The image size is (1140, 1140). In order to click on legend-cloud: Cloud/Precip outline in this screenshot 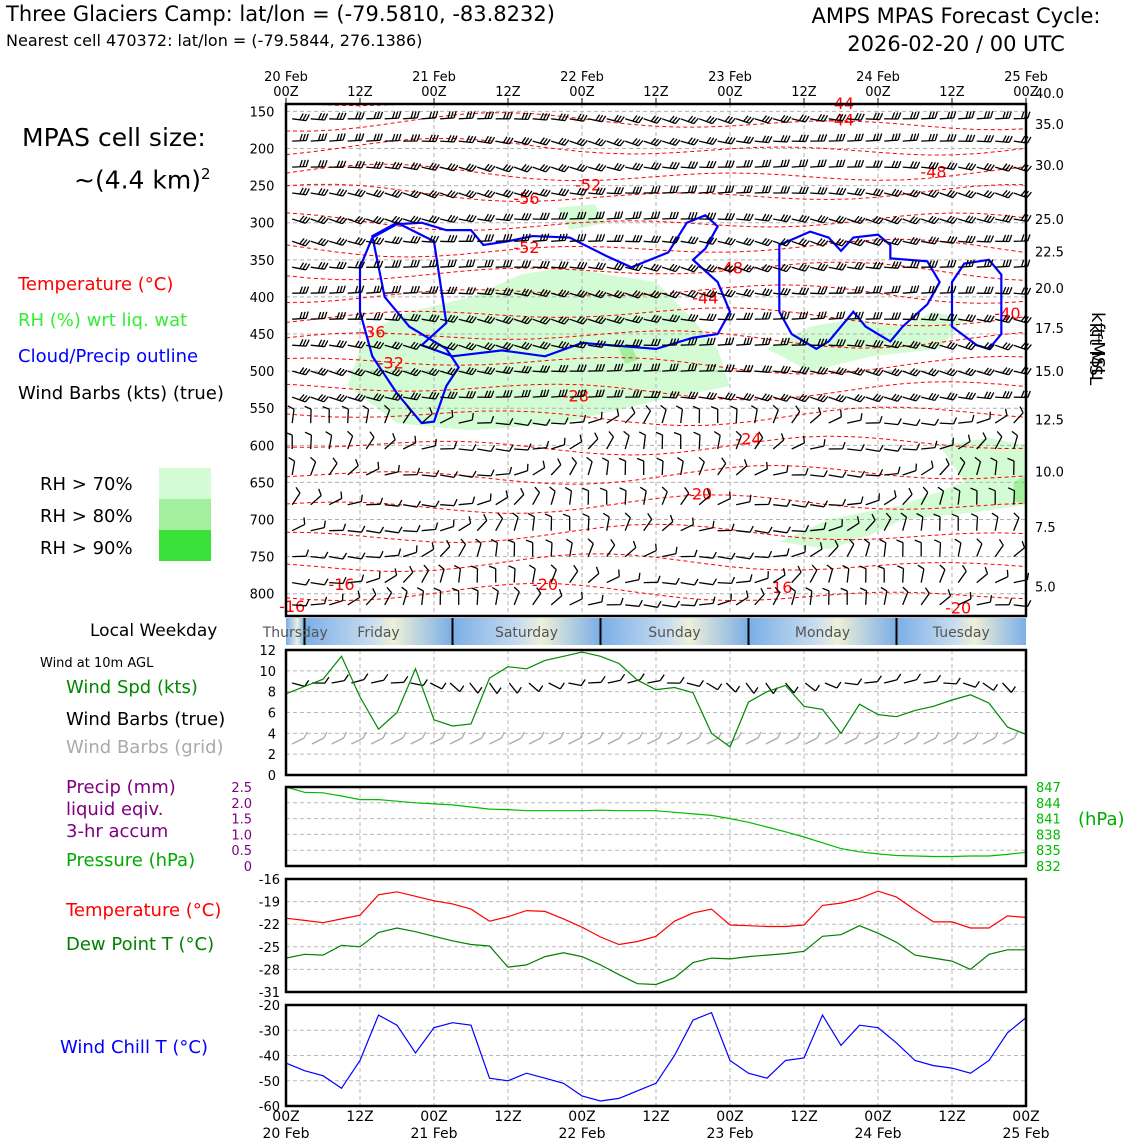, I will do `click(108, 356)`.